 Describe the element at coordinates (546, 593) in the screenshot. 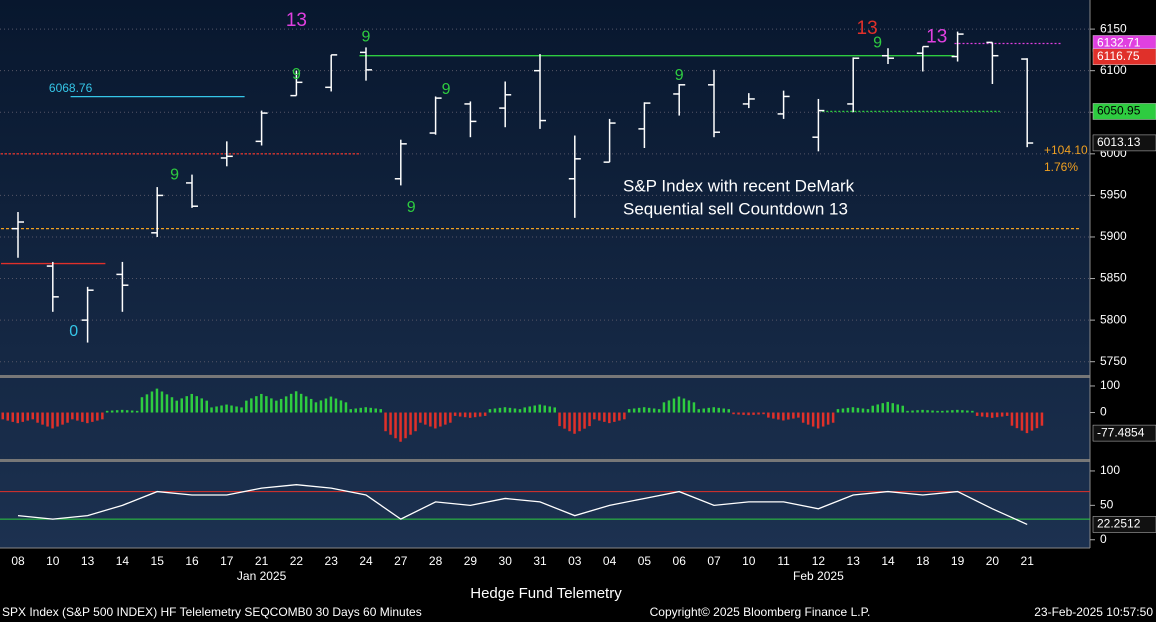

I see `chart-title: Hedge Fund Telemetry` at that location.